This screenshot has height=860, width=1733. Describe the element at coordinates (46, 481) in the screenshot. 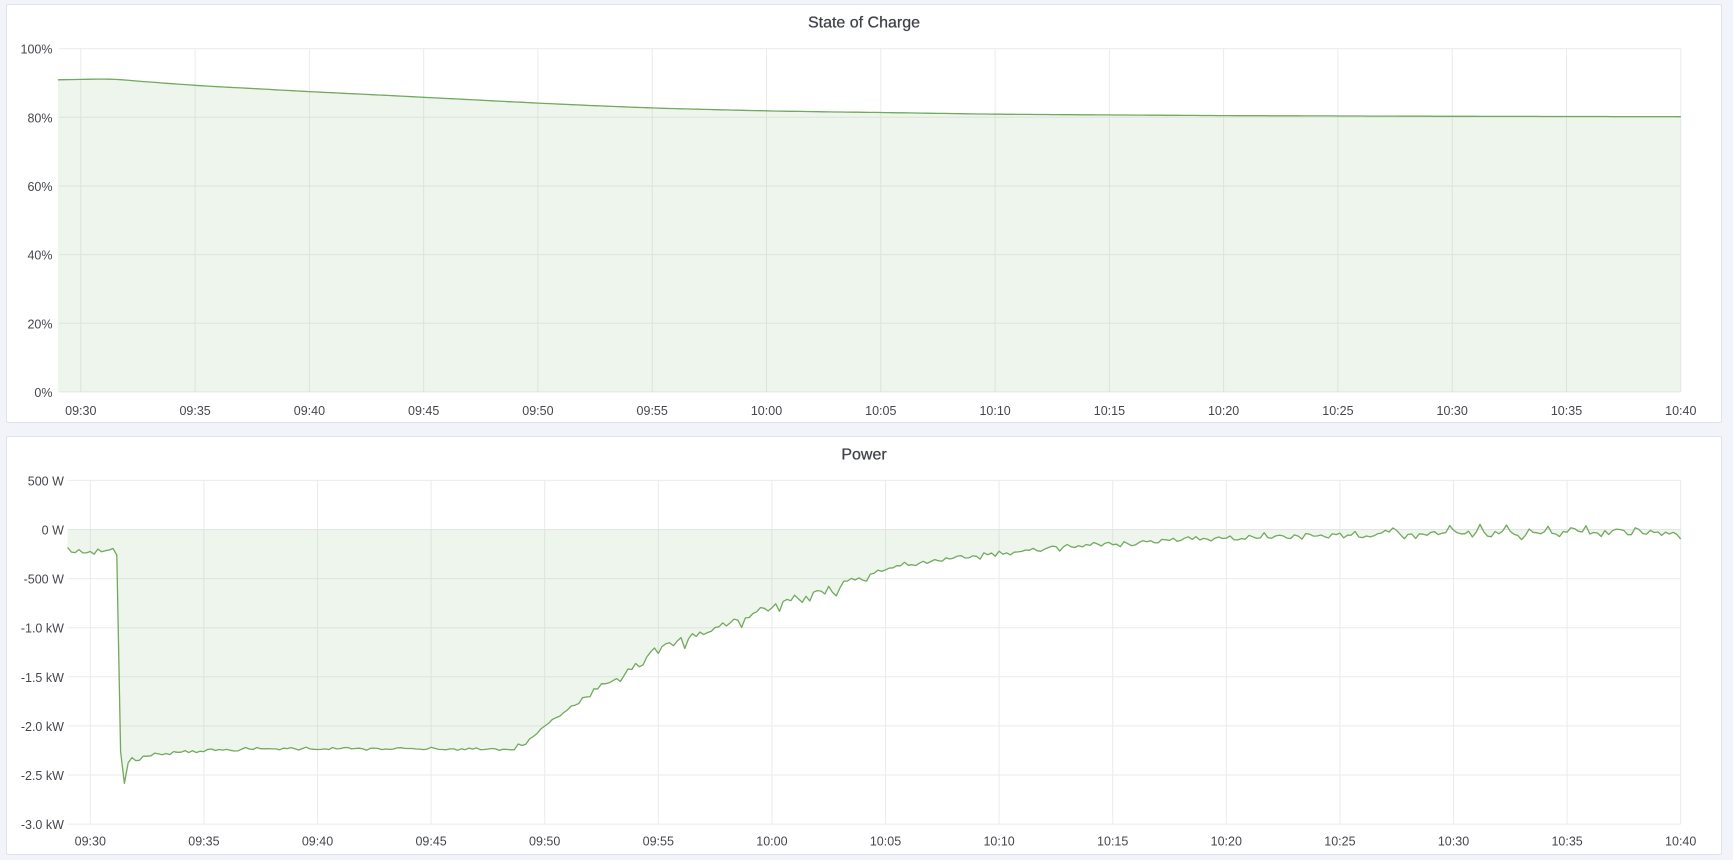

I see `svg-text: 500 W` at that location.